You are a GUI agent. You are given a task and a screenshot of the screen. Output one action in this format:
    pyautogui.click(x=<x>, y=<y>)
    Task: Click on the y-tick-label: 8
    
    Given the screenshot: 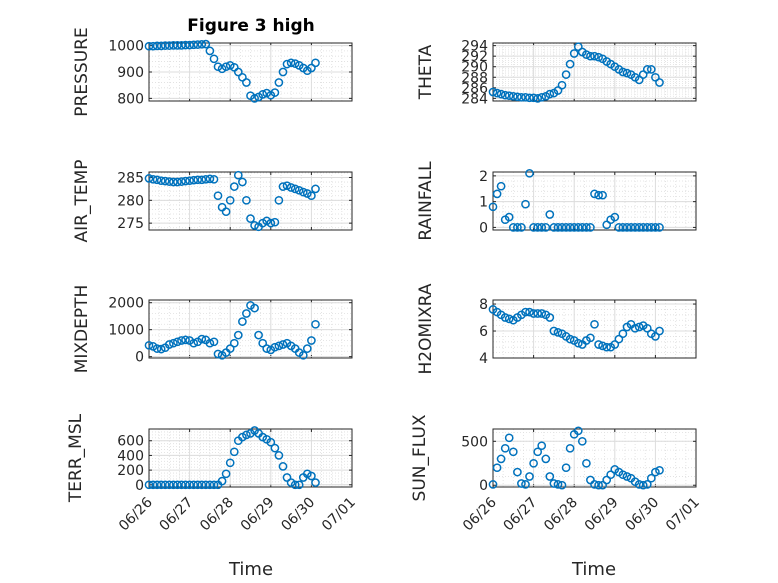 What is the action you would take?
    pyautogui.click(x=483, y=305)
    